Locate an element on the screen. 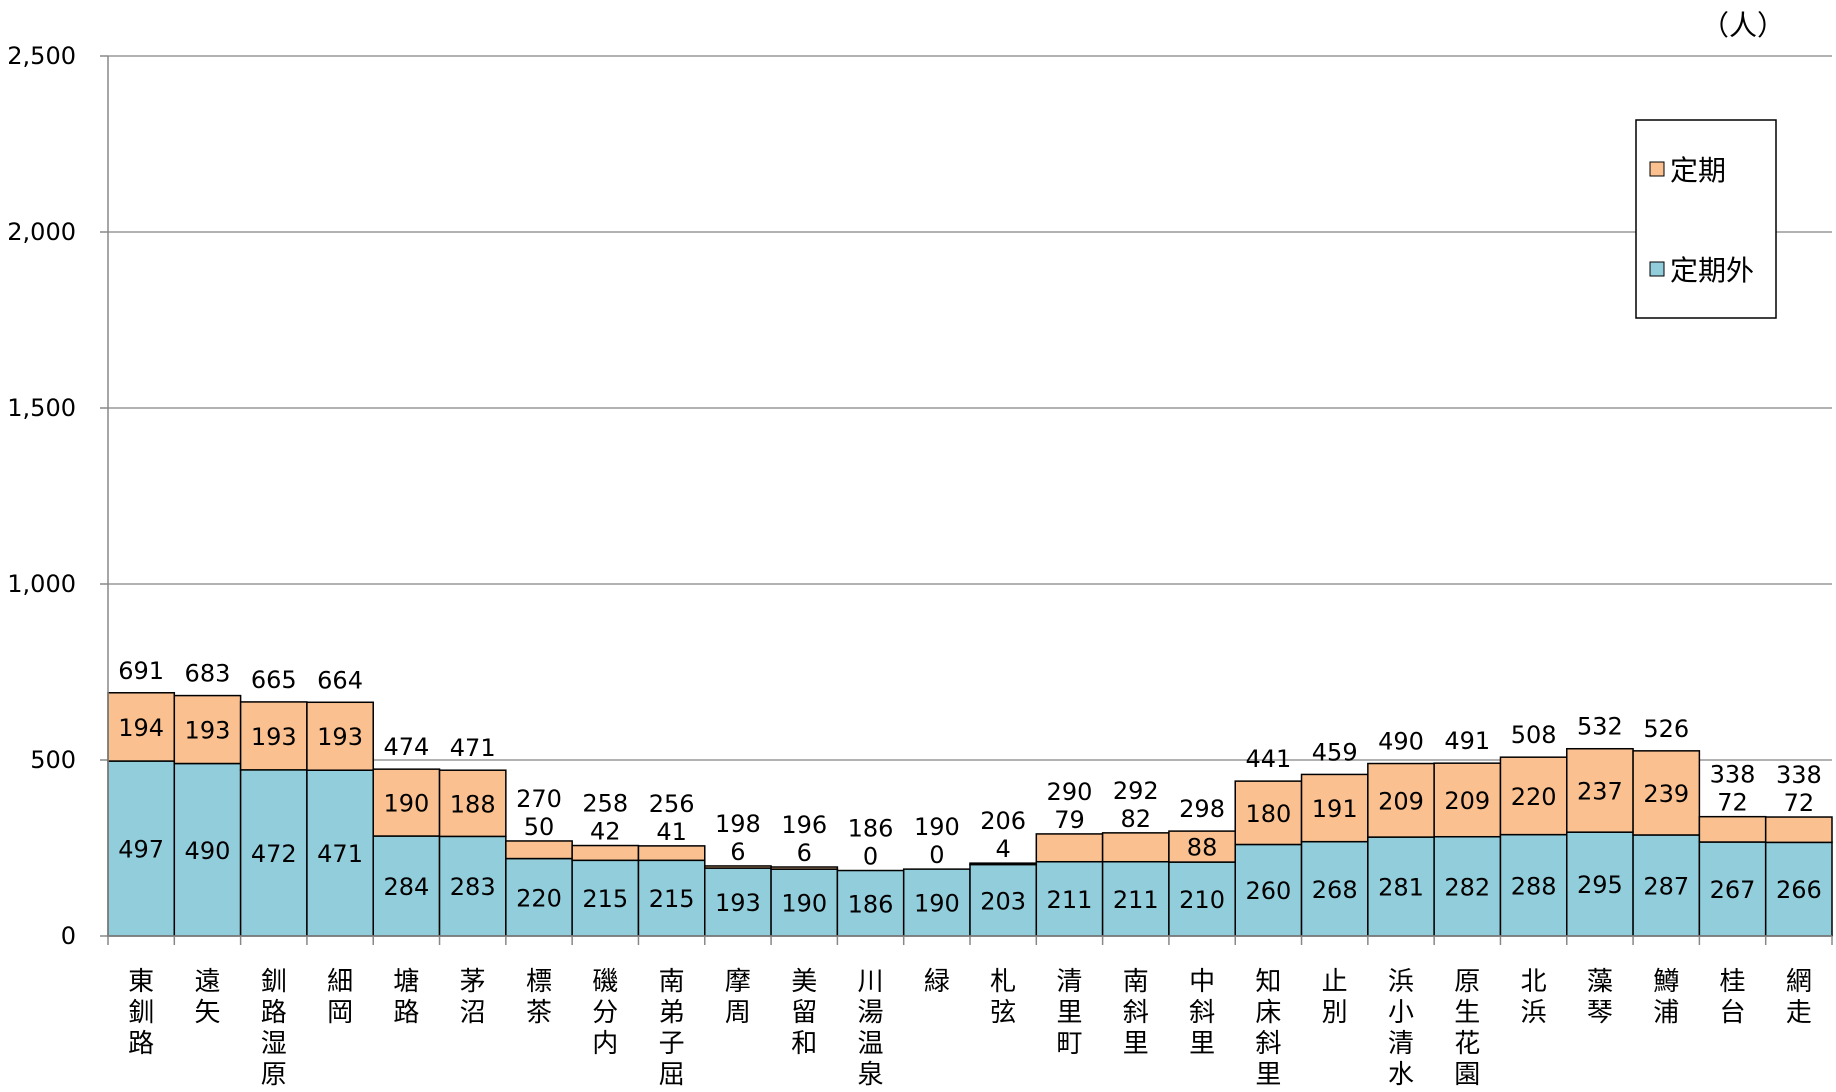  value-label-teiki-gai: 283 is located at coordinates (473, 887).